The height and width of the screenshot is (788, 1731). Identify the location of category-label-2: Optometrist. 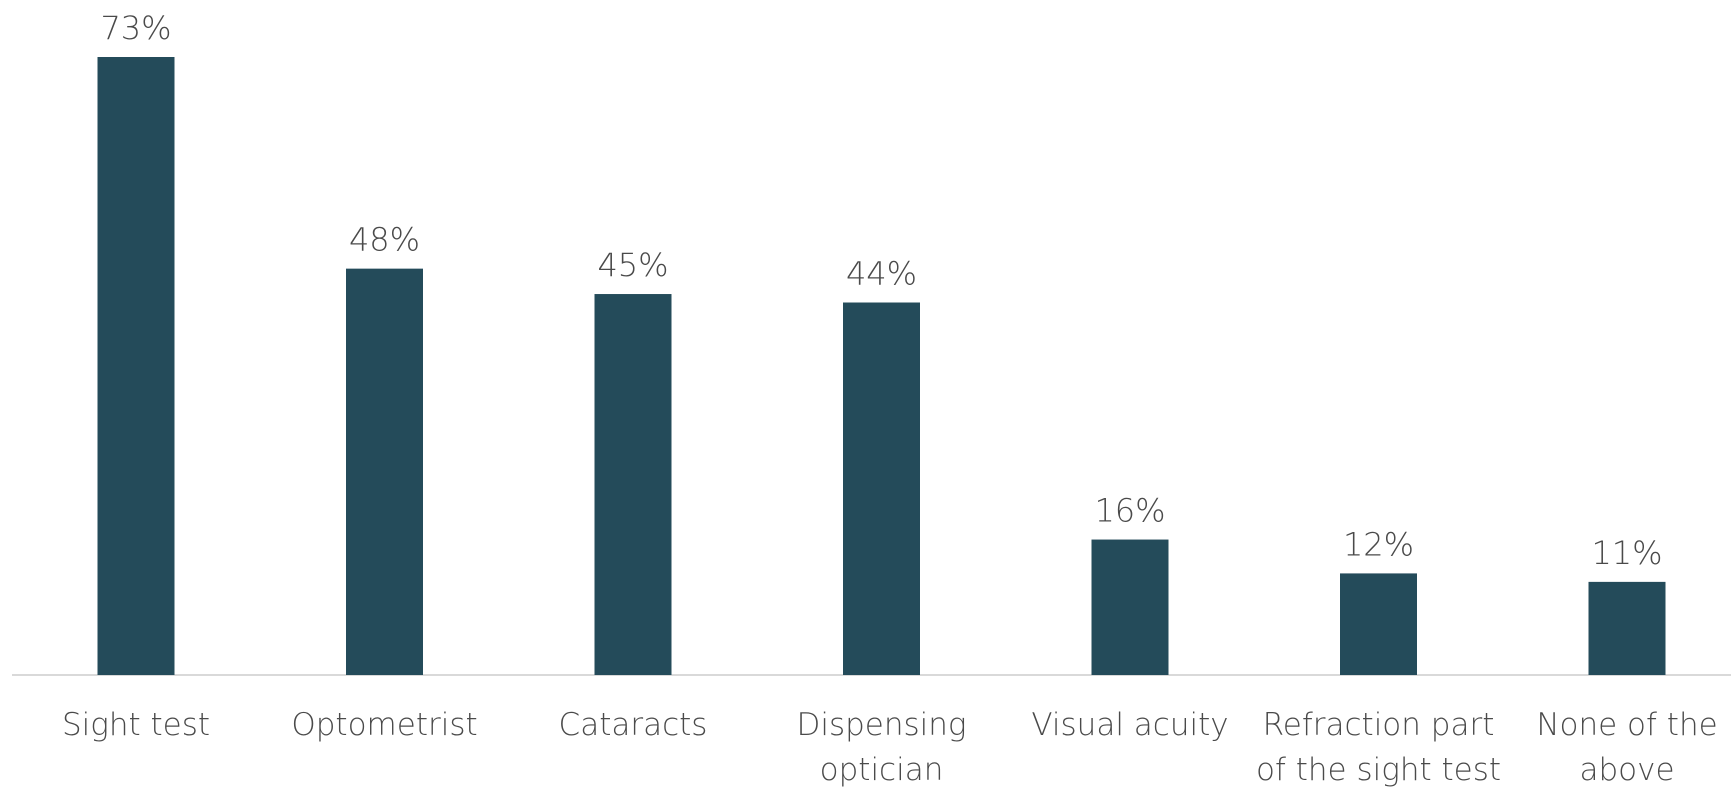
(384, 725).